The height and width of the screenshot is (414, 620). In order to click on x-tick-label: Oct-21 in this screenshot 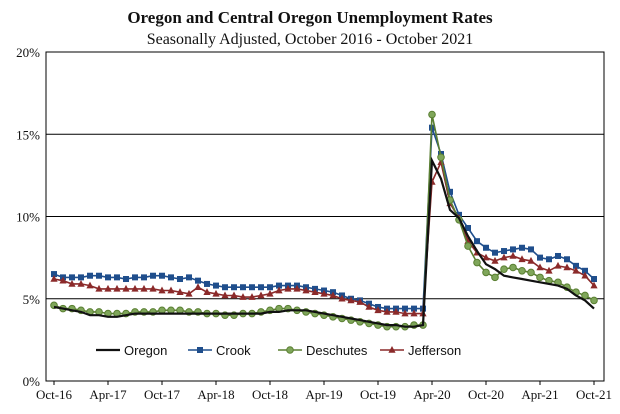, I will do `click(594, 394)`.